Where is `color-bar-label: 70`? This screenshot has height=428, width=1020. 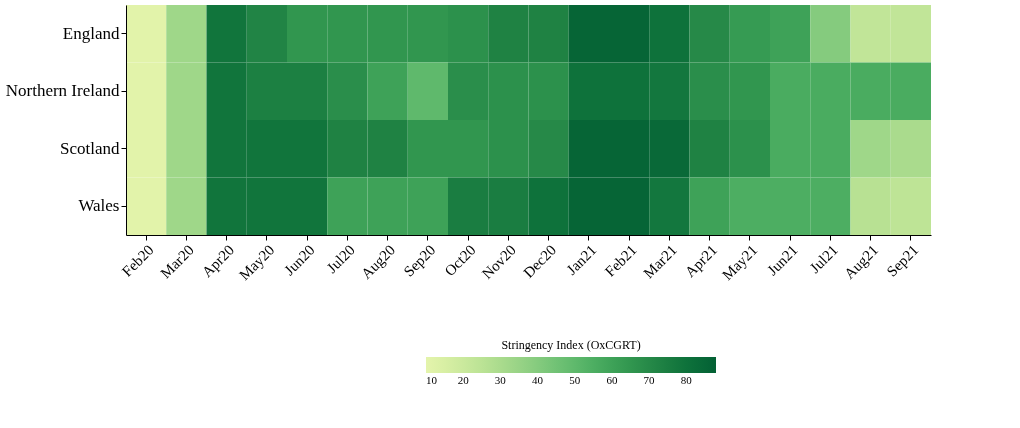
color-bar-label: 70 is located at coordinates (649, 380).